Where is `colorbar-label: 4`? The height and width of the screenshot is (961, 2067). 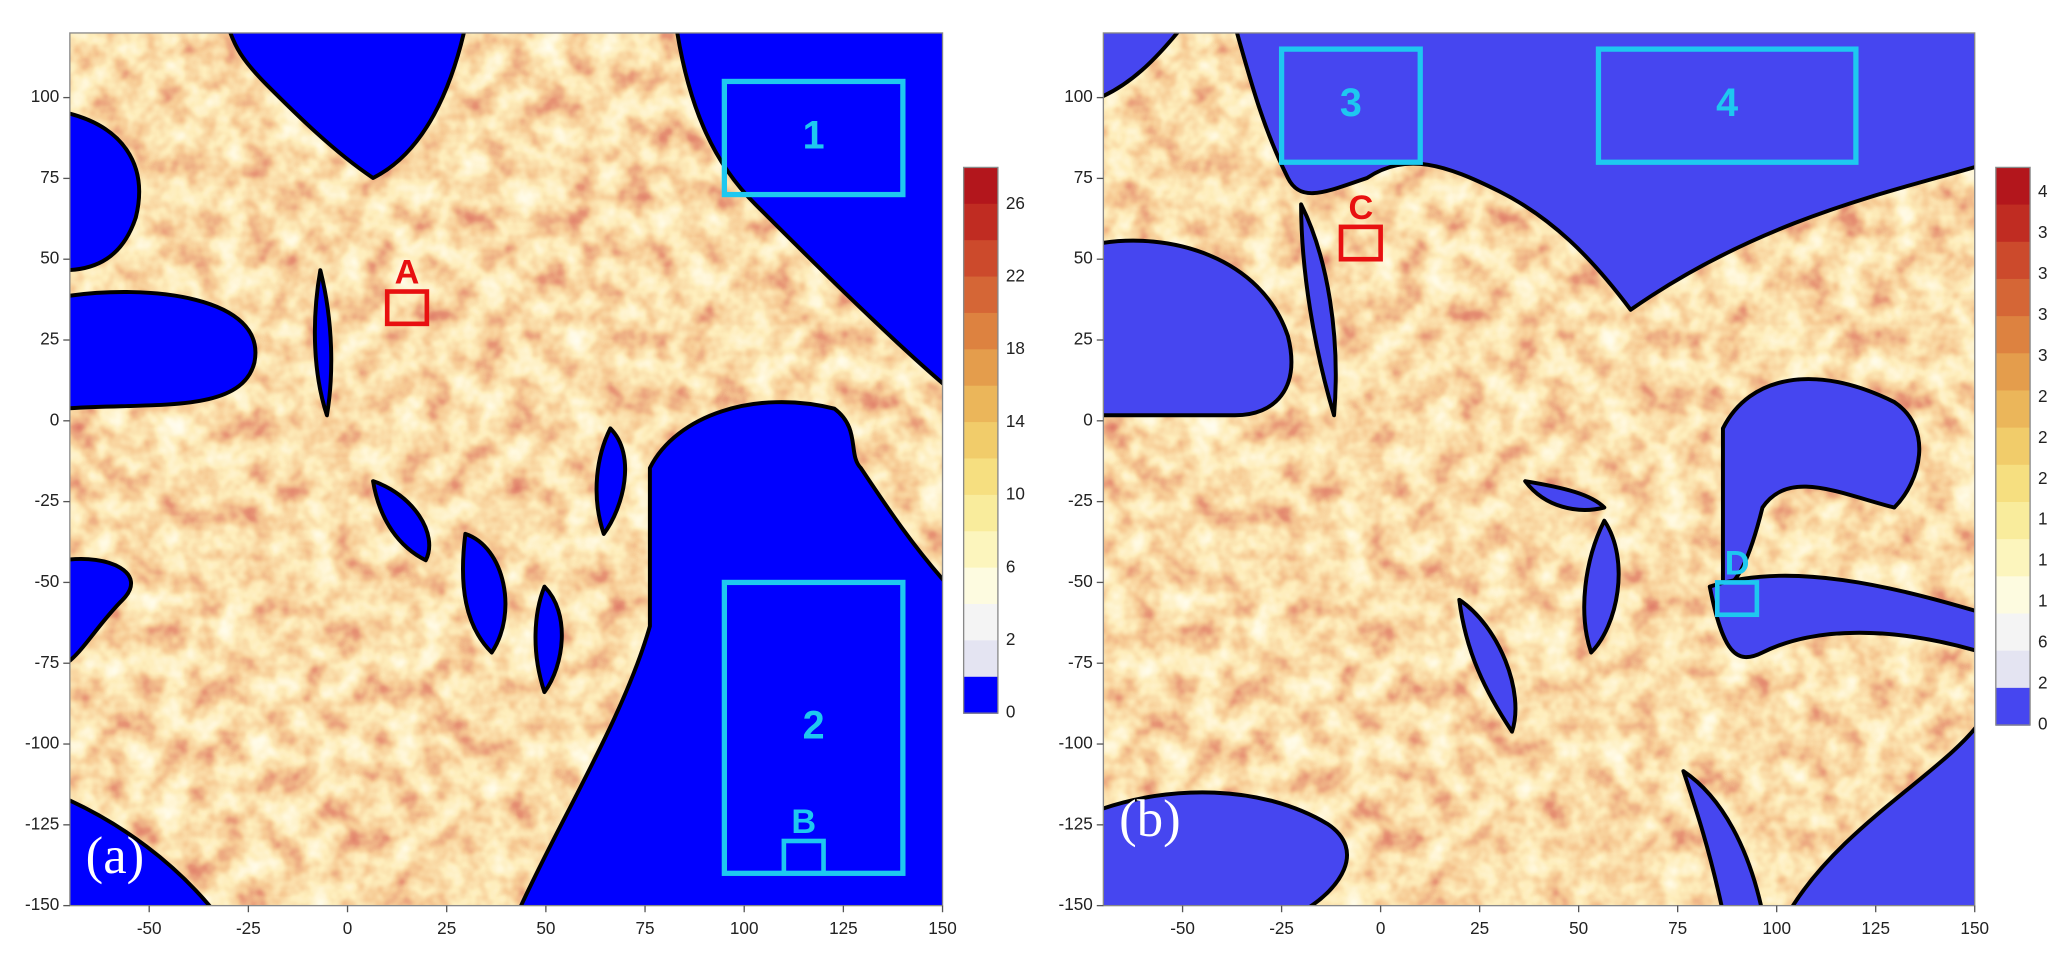
colorbar-label: 4 is located at coordinates (2043, 191).